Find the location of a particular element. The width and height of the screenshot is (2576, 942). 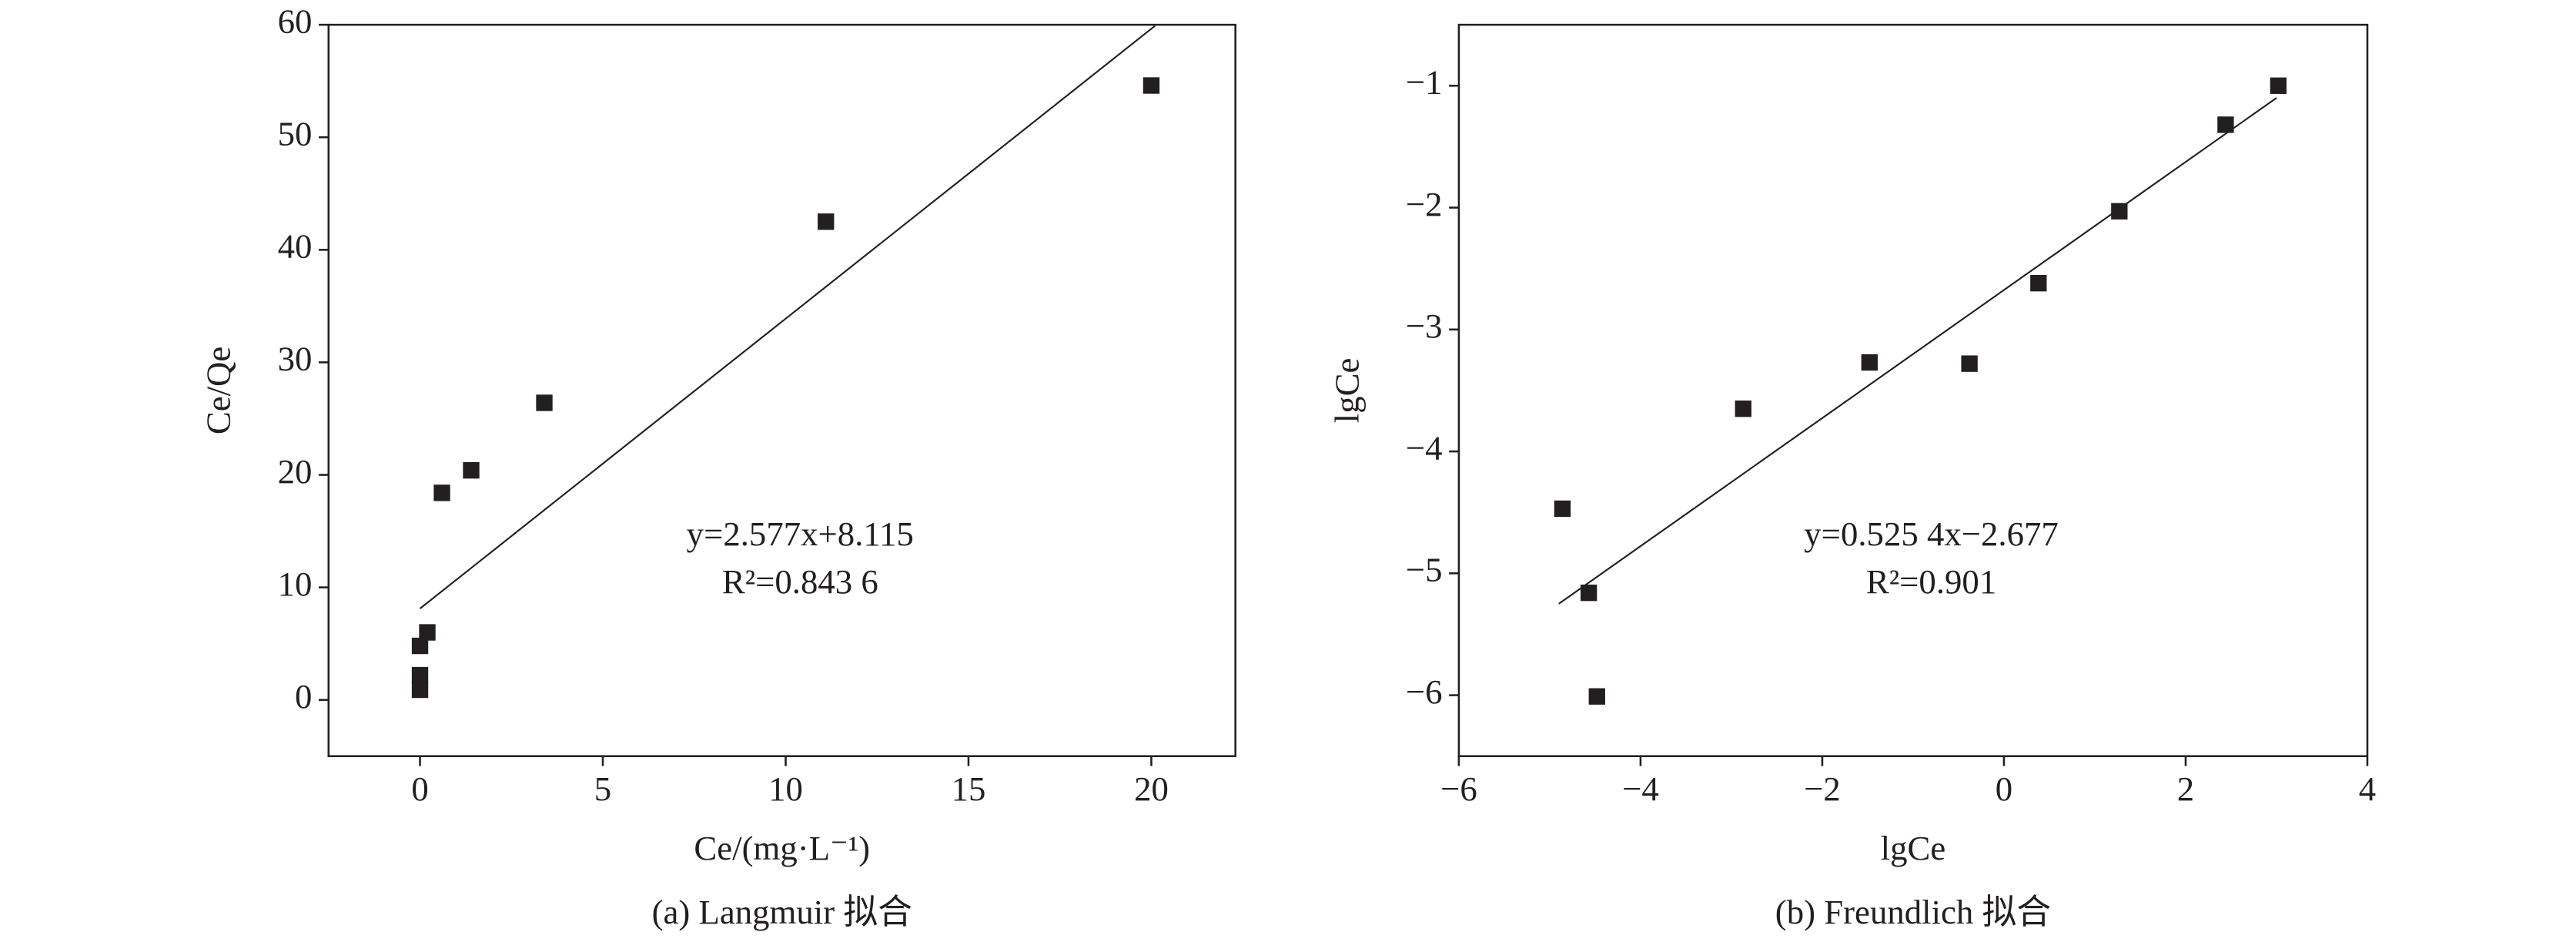

y-tick-label: 0 is located at coordinates (303, 697).